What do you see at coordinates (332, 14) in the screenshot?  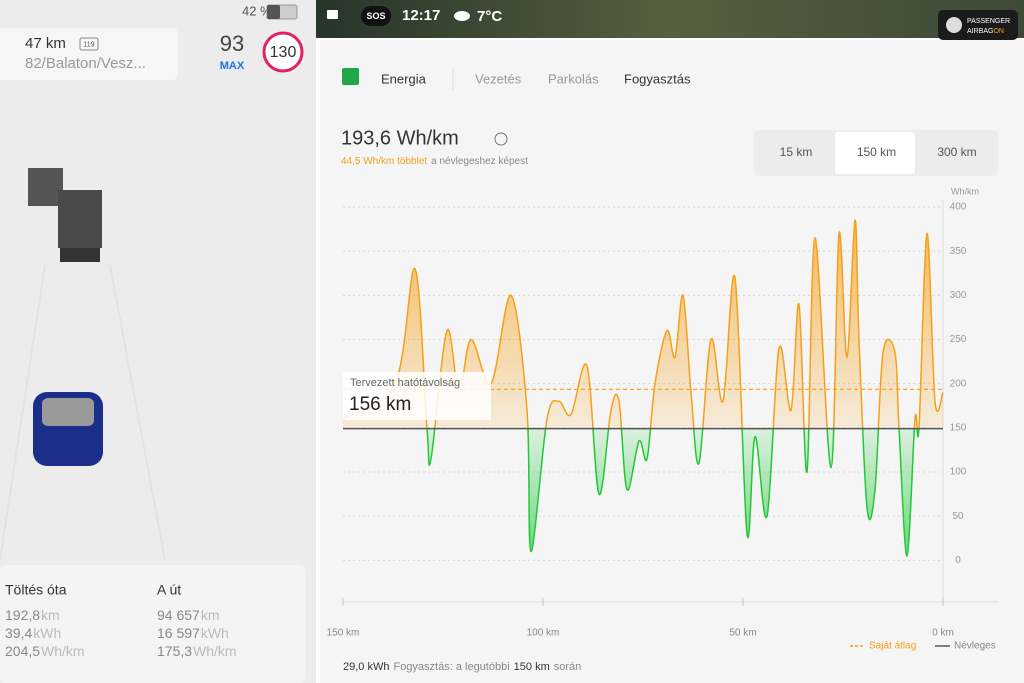 I see `lock-icon` at bounding box center [332, 14].